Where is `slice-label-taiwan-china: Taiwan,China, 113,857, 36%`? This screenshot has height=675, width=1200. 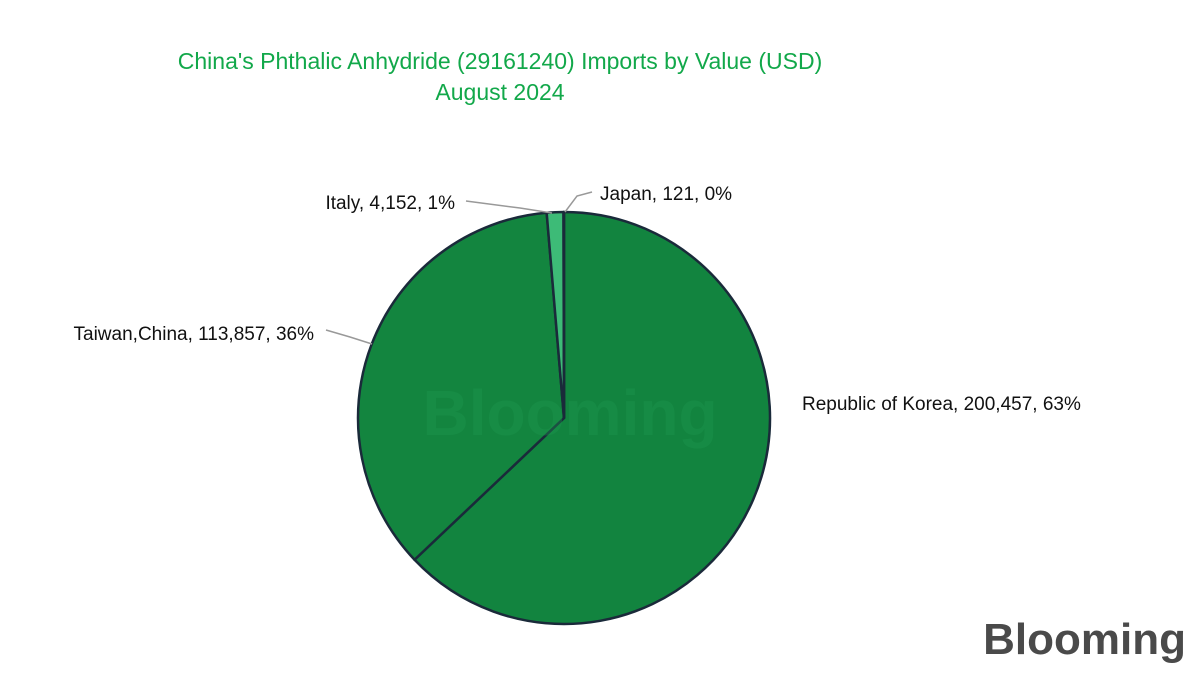
slice-label-taiwan-china: Taiwan,China, 113,857, 36% is located at coordinates (194, 334).